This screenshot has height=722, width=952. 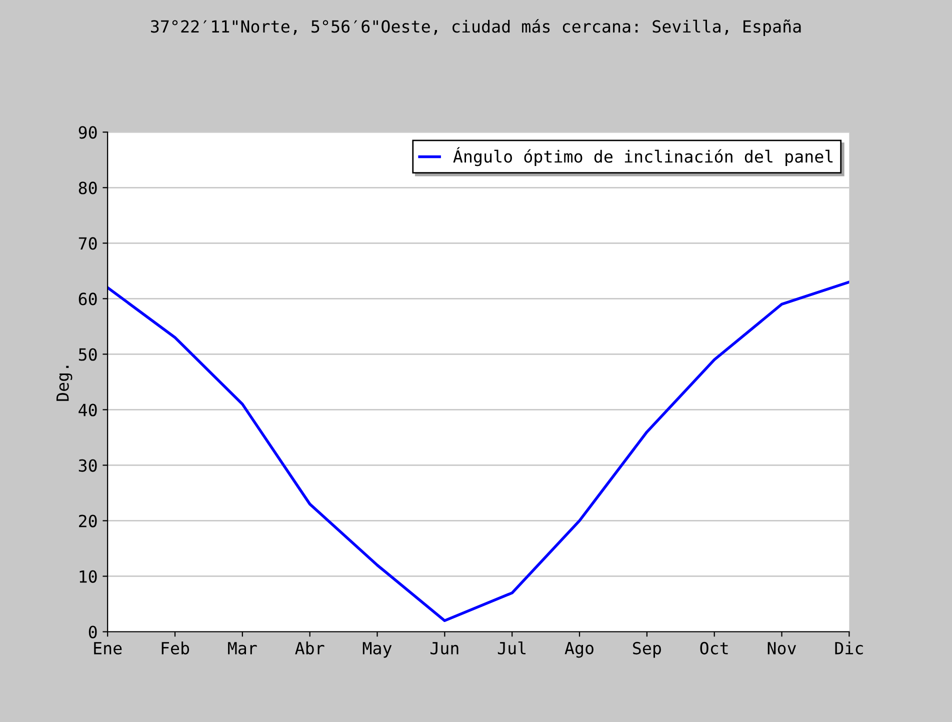 What do you see at coordinates (377, 650) in the screenshot?
I see `x-tick-label: May` at bounding box center [377, 650].